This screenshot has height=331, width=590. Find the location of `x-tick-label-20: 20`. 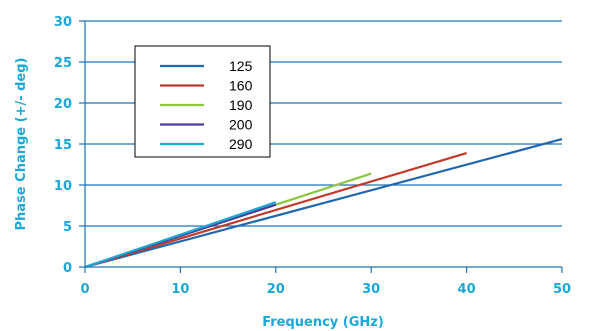

x-tick-label-20: 20 is located at coordinates (276, 289).